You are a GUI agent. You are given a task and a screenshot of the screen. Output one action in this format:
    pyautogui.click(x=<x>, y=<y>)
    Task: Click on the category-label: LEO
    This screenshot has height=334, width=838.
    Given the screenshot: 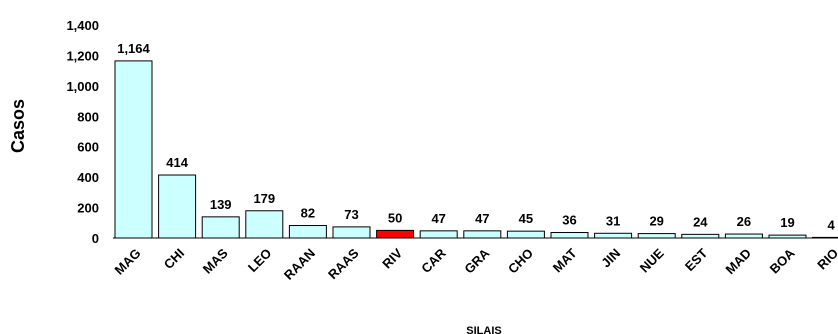 What is the action you would take?
    pyautogui.click(x=260, y=261)
    